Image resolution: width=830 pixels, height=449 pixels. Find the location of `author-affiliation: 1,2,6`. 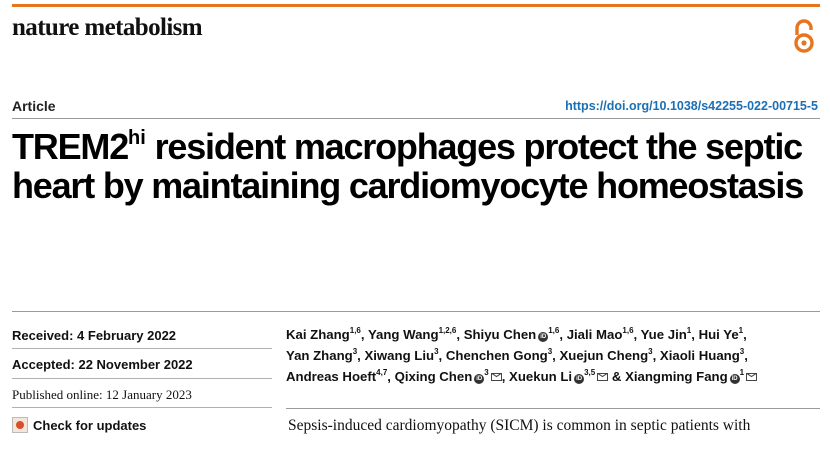

author-affiliation: 1,2,6 is located at coordinates (447, 330).